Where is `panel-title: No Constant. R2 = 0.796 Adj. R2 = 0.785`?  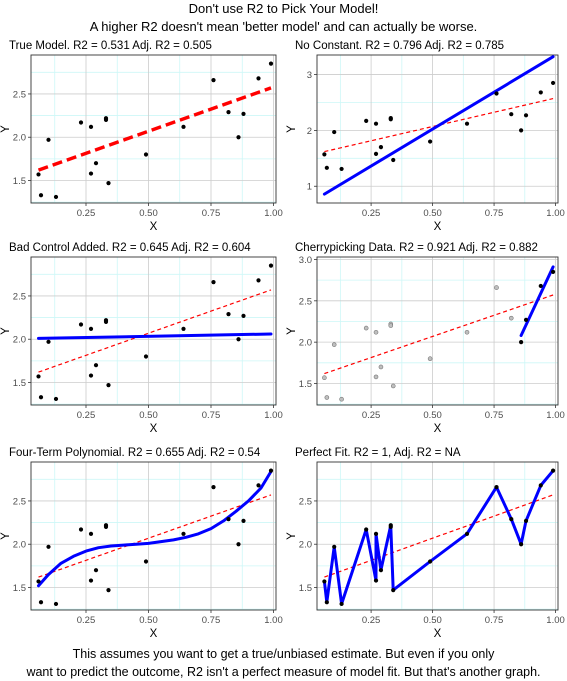 panel-title: No Constant. R2 = 0.796 Adj. R2 = 0.785 is located at coordinates (399, 46).